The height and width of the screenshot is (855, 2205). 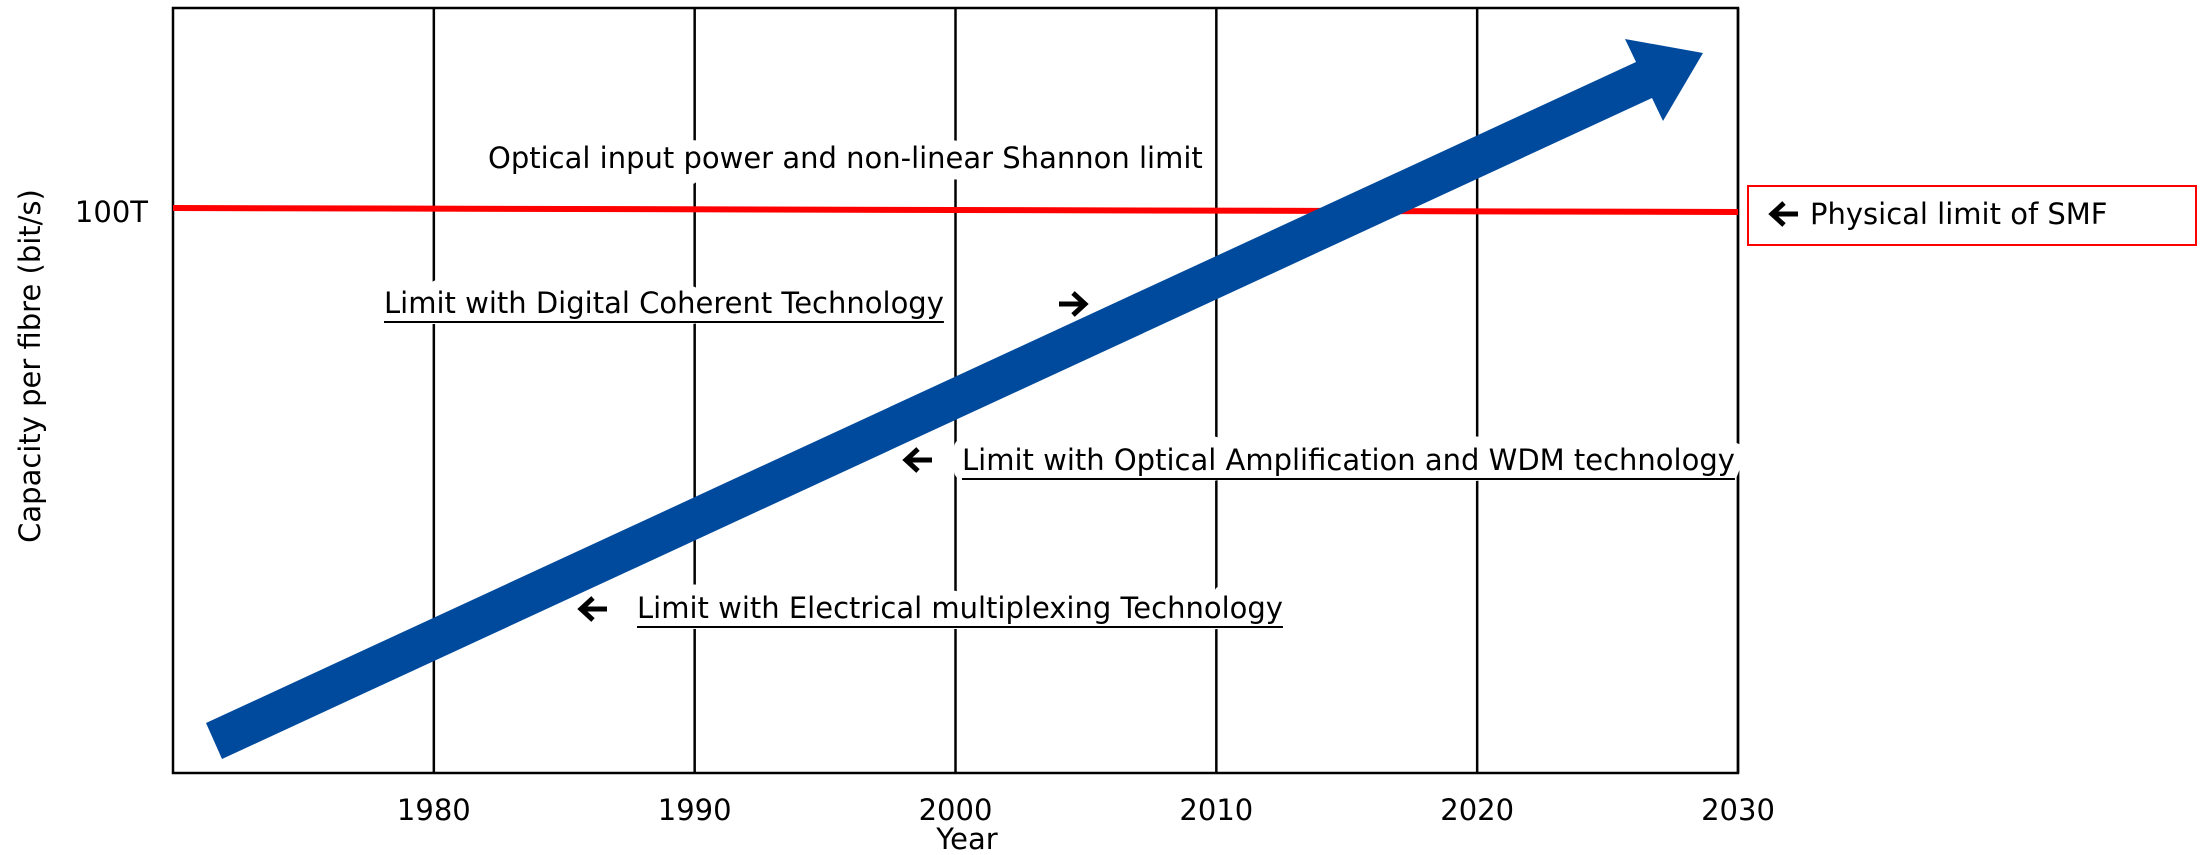 I want to click on x-tick-label: 1980, so click(x=434, y=810).